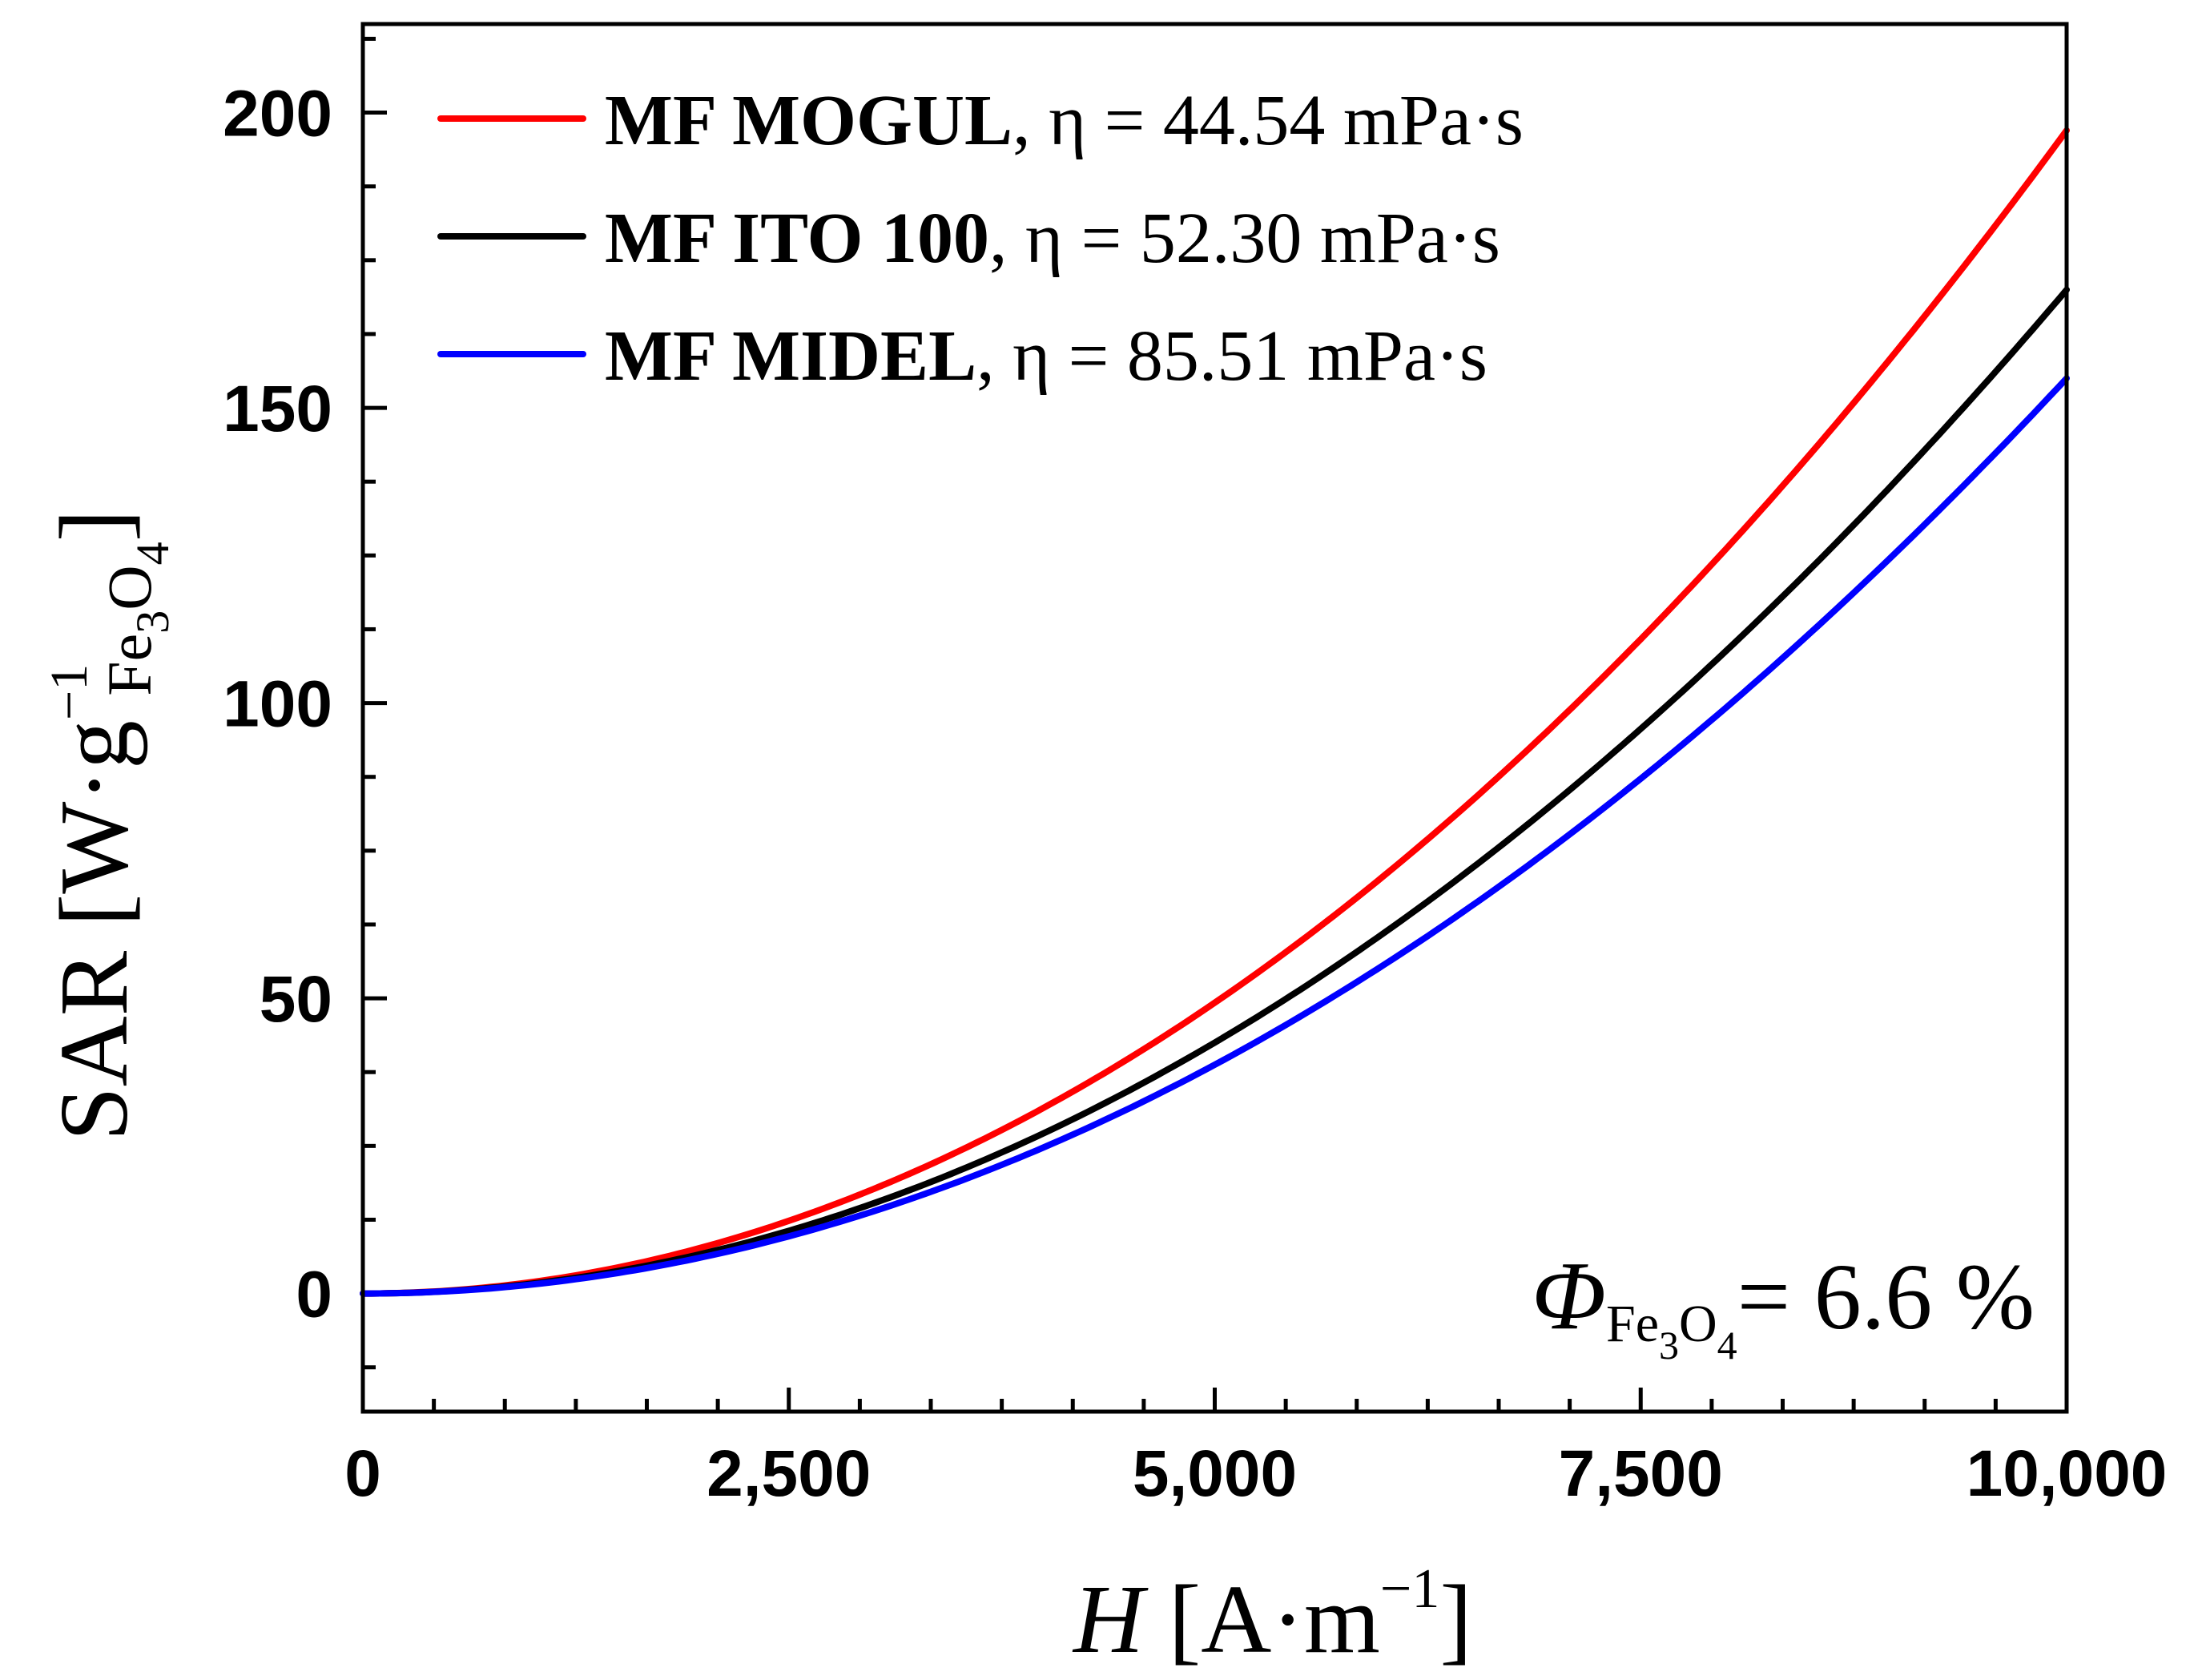 The height and width of the screenshot is (1680, 2198). I want to click on x-tick-label: 5,000, so click(1215, 1474).